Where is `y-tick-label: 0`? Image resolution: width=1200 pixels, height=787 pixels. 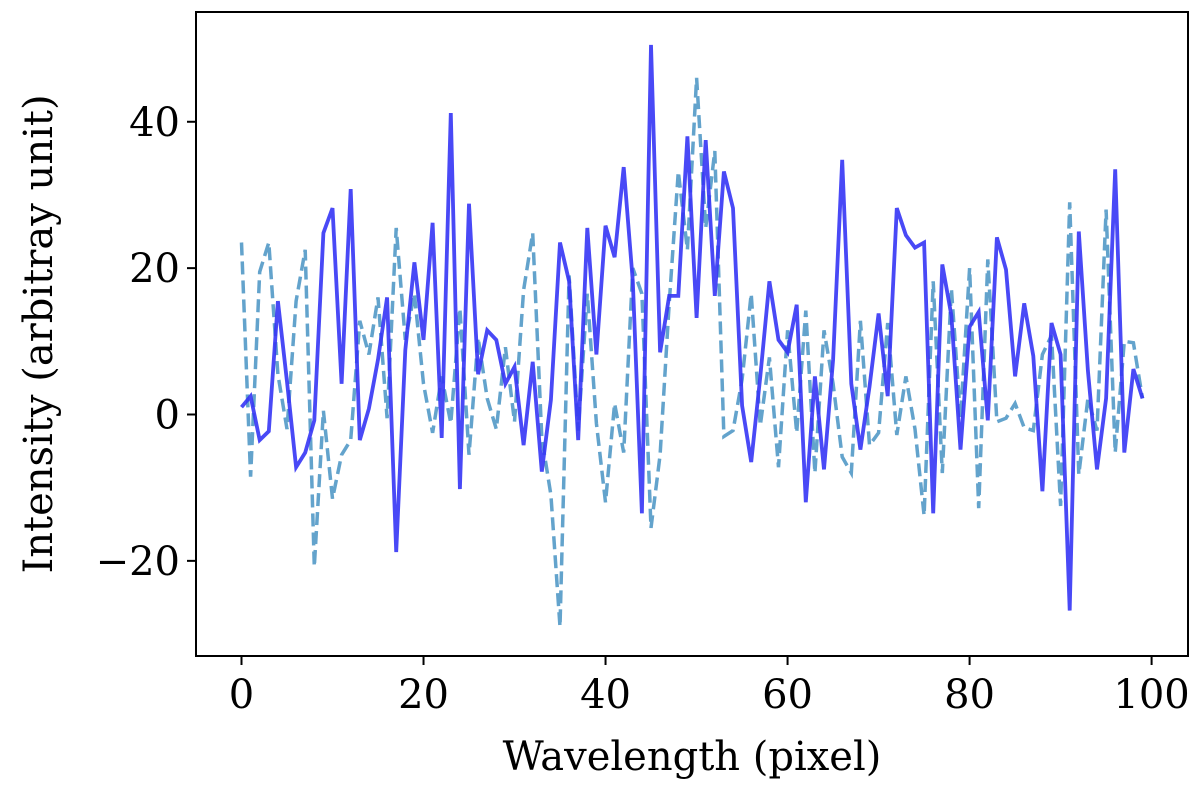 y-tick-label: 0 is located at coordinates (167, 416).